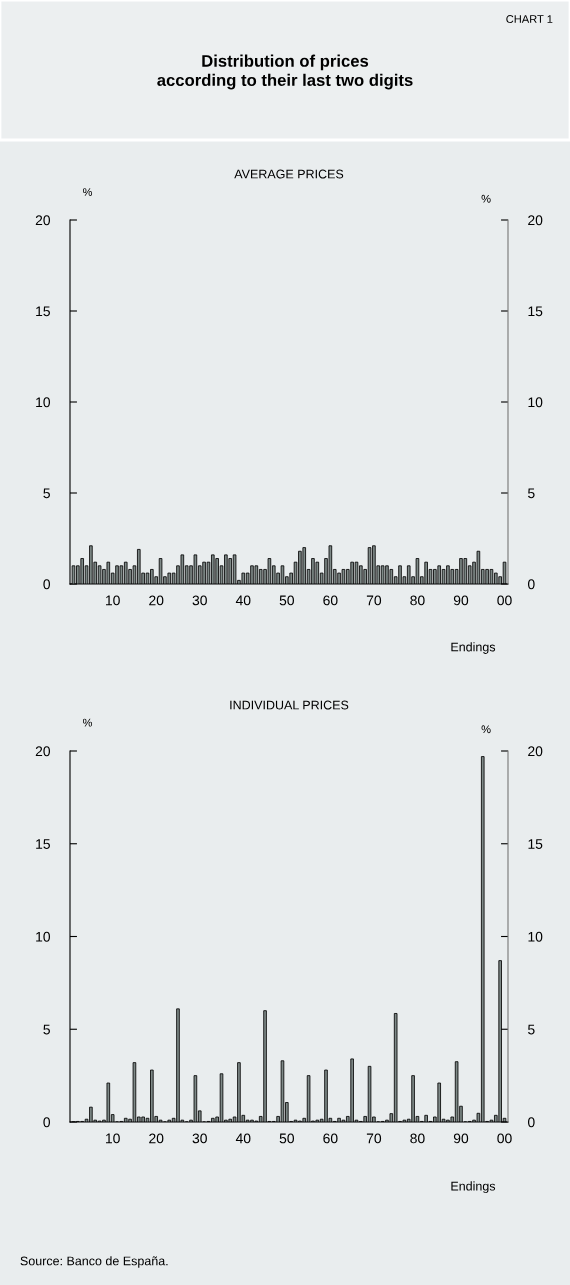 The width and height of the screenshot is (570, 1285). I want to click on caption: CHART 1, so click(529, 19).